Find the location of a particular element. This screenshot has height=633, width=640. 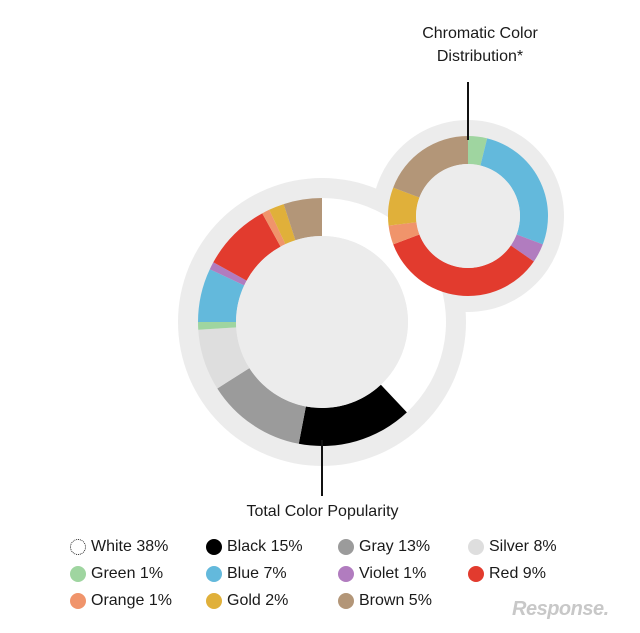

chromatic-donut-slices is located at coordinates (468, 216).